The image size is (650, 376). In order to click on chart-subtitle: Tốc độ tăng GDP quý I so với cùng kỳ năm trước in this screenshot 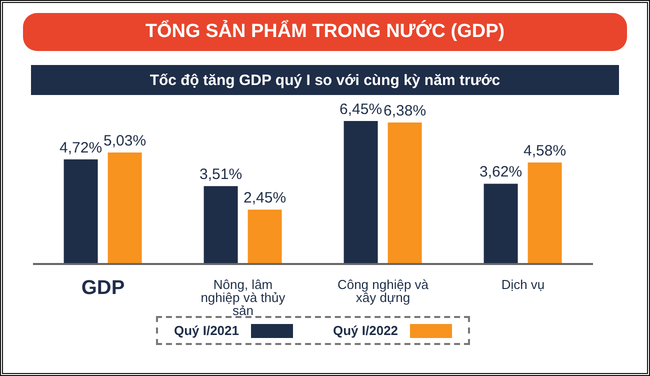, I will do `click(325, 80)`.